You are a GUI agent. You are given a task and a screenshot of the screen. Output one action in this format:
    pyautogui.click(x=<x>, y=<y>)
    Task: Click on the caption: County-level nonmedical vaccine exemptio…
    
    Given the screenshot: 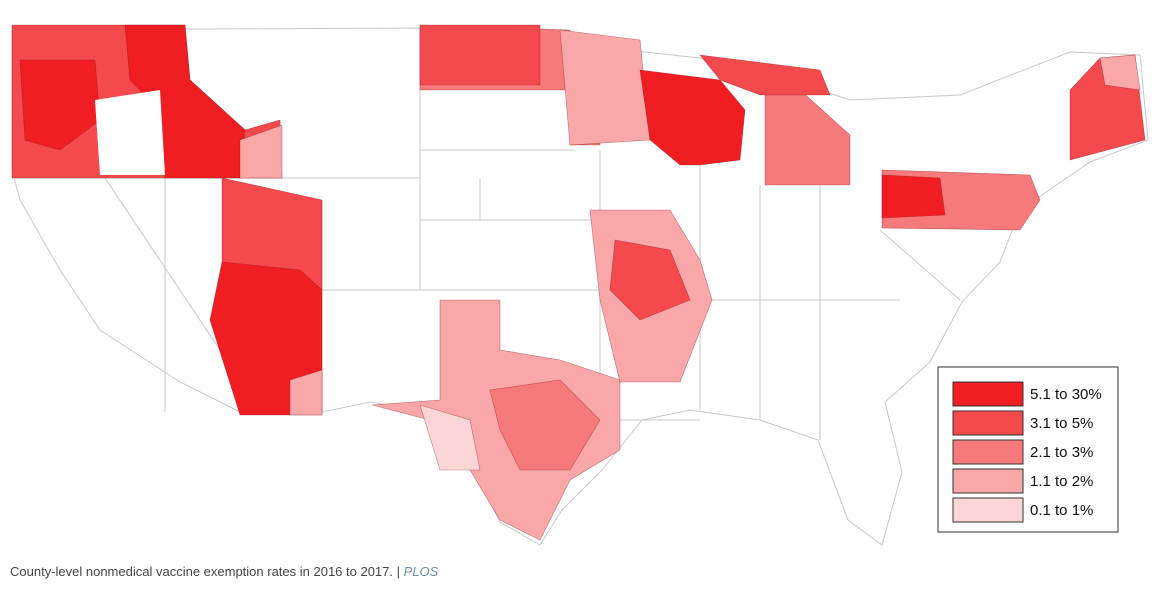 What is the action you would take?
    pyautogui.click(x=224, y=571)
    